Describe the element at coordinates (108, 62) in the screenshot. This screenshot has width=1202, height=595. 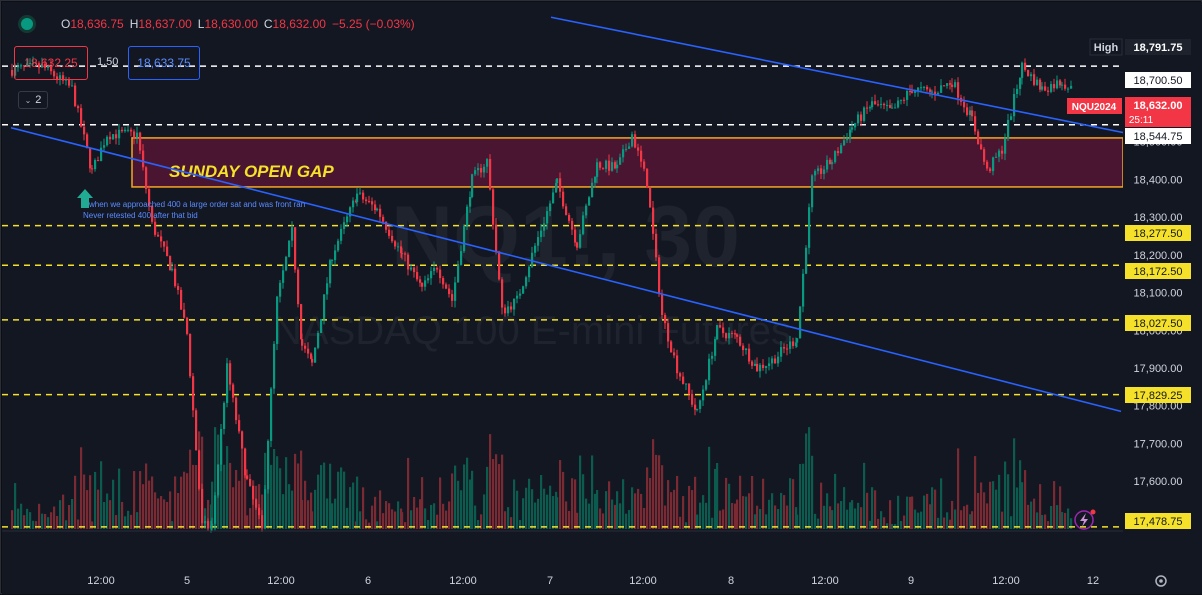
I see `spread-value: 1.50` at that location.